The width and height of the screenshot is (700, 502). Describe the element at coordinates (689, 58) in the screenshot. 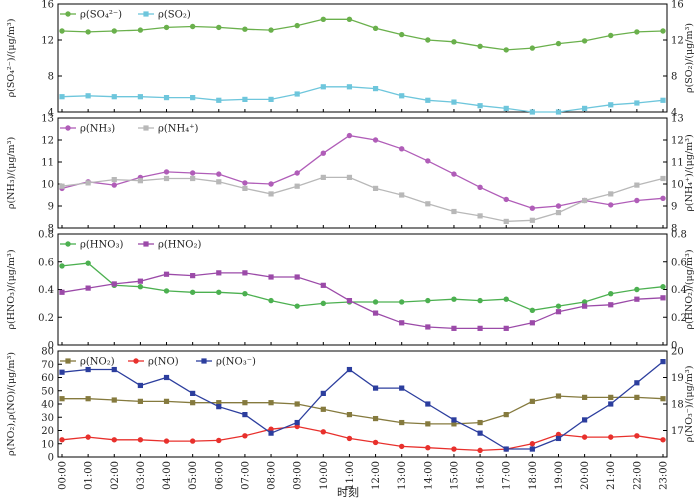

I see `y-axis-title-right: ρ(SO₂)/(μg/m³)` at that location.